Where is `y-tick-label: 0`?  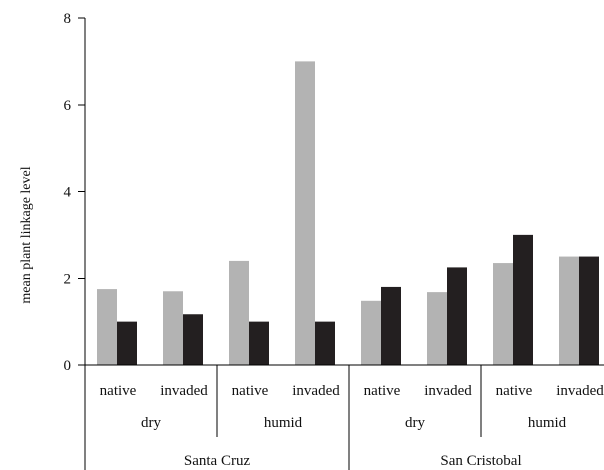 y-tick-label: 0 is located at coordinates (68, 366).